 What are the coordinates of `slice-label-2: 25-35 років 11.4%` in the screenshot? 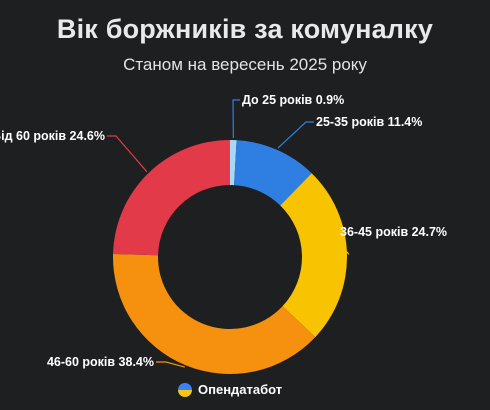 It's located at (369, 122).